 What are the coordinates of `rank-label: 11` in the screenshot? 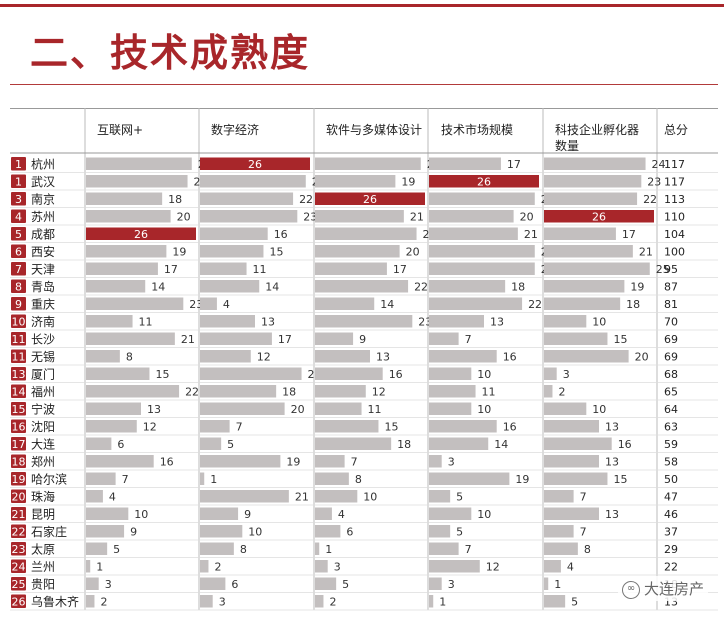 It's located at (19, 356).